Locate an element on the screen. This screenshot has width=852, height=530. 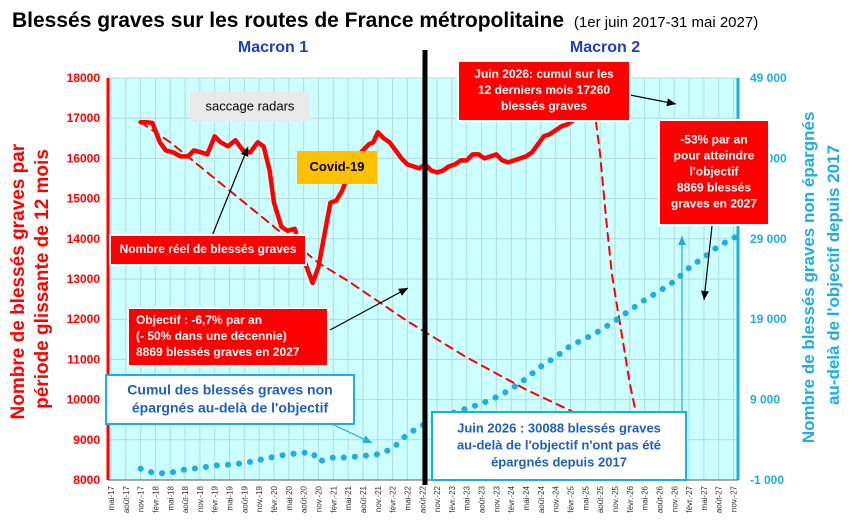
x-tick-label: mai-21 is located at coordinates (348, 497).